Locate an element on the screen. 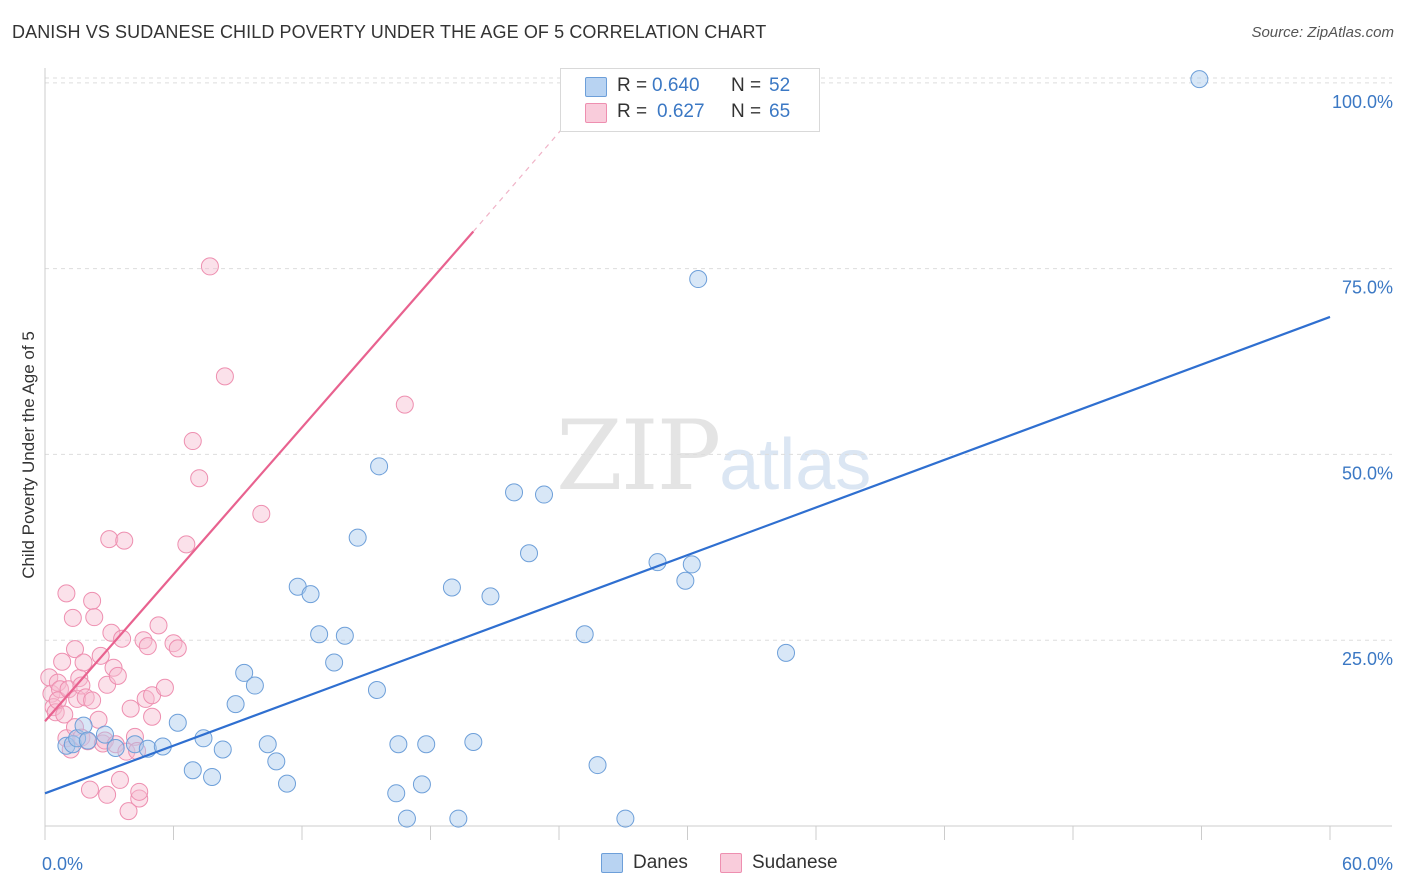 Image resolution: width=1406 pixels, height=892 pixels. y-tick-label-100: 100.0% is located at coordinates (1362, 102).